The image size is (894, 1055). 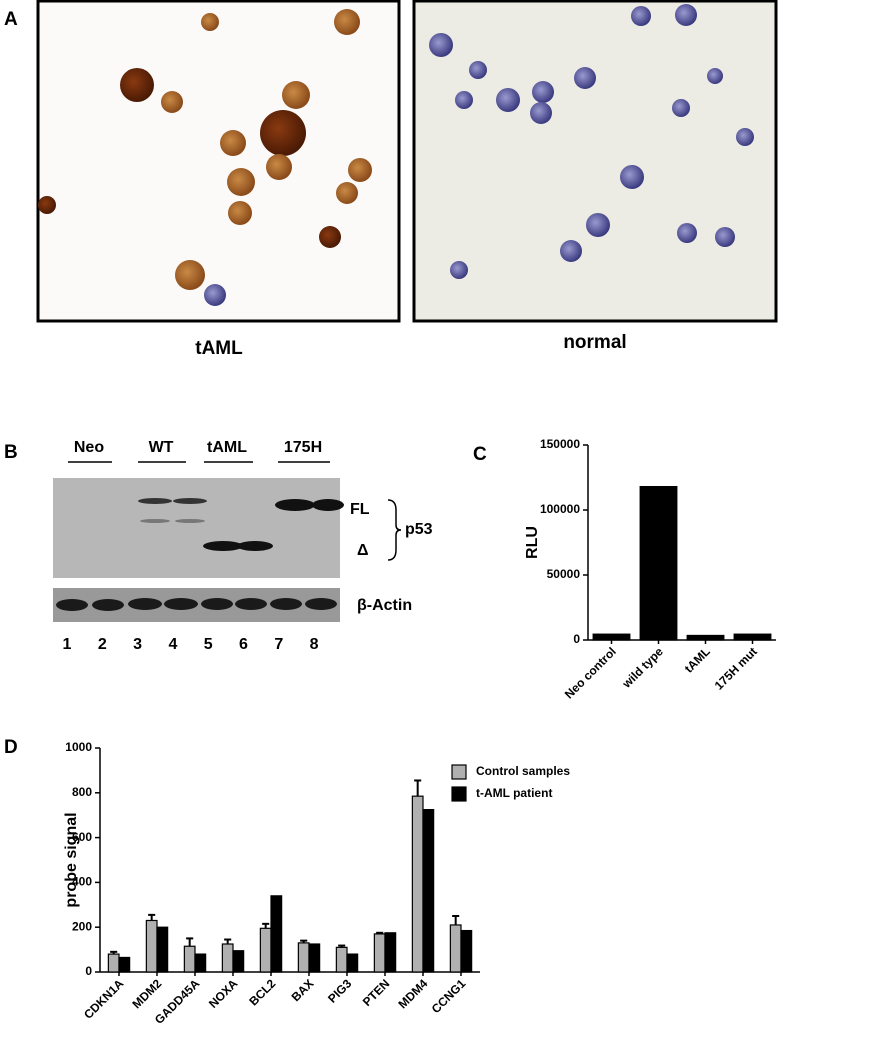 What do you see at coordinates (523, 771) in the screenshot?
I see `legend-label: Control samples` at bounding box center [523, 771].